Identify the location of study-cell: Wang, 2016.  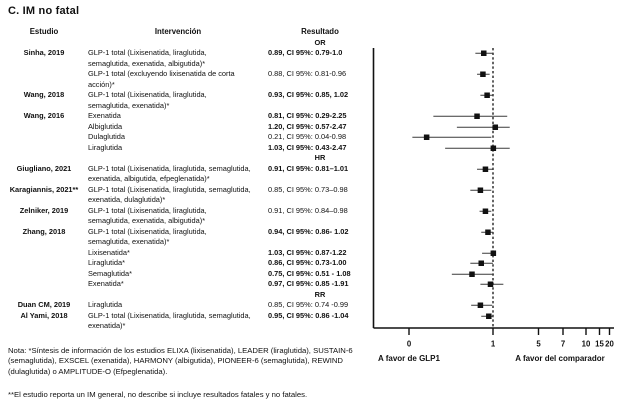
(44, 115).